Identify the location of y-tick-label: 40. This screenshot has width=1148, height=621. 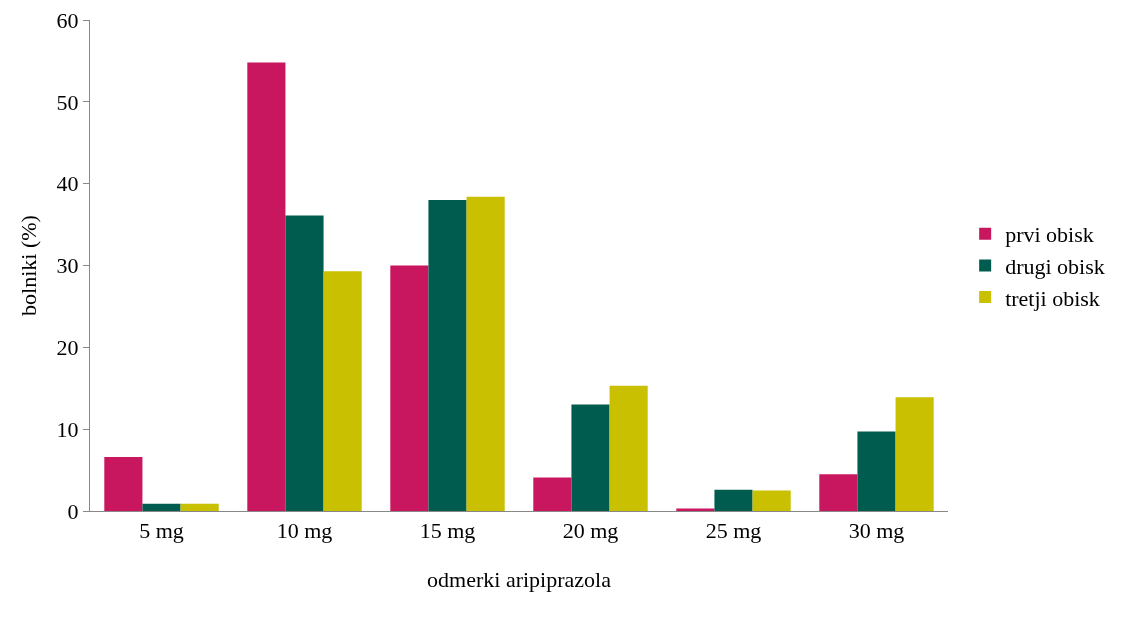
(67, 184).